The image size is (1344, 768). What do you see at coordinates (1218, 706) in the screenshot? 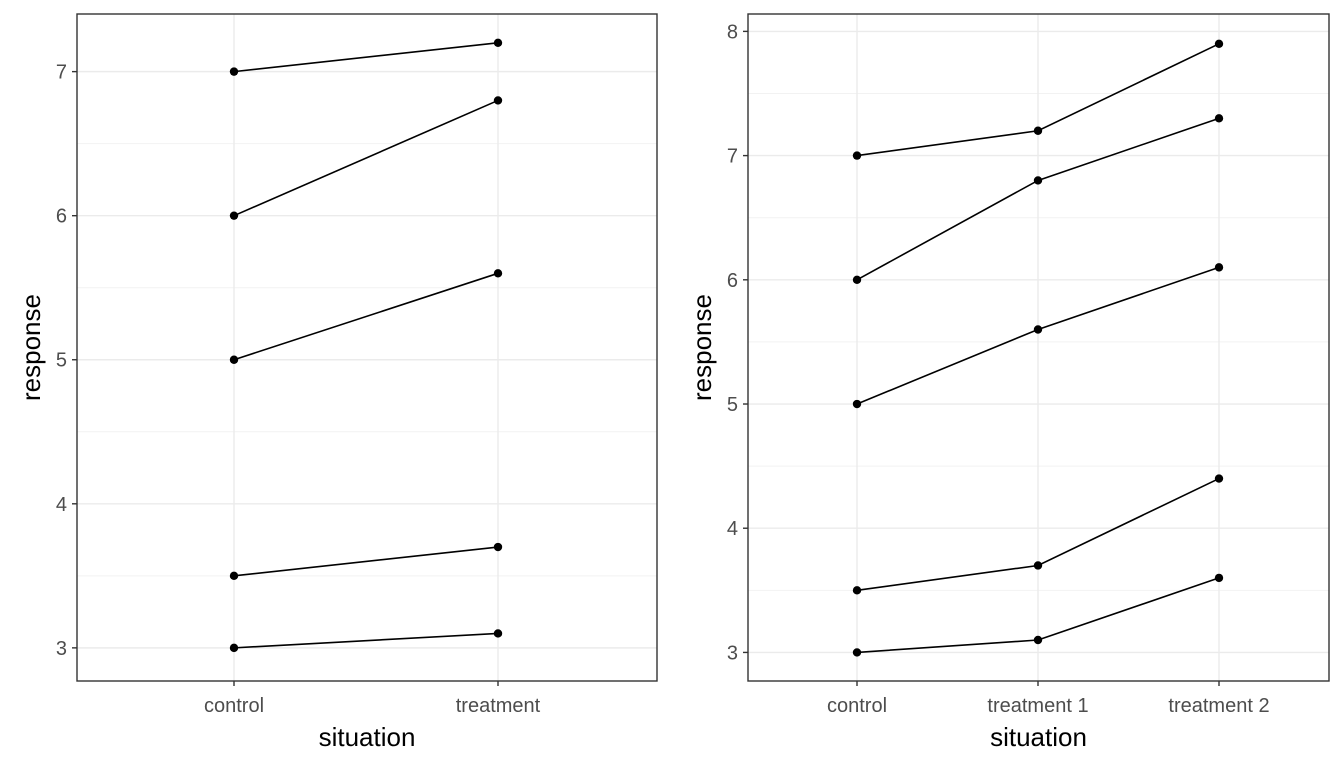
I see `x-tick-label: treatment 2` at bounding box center [1218, 706].